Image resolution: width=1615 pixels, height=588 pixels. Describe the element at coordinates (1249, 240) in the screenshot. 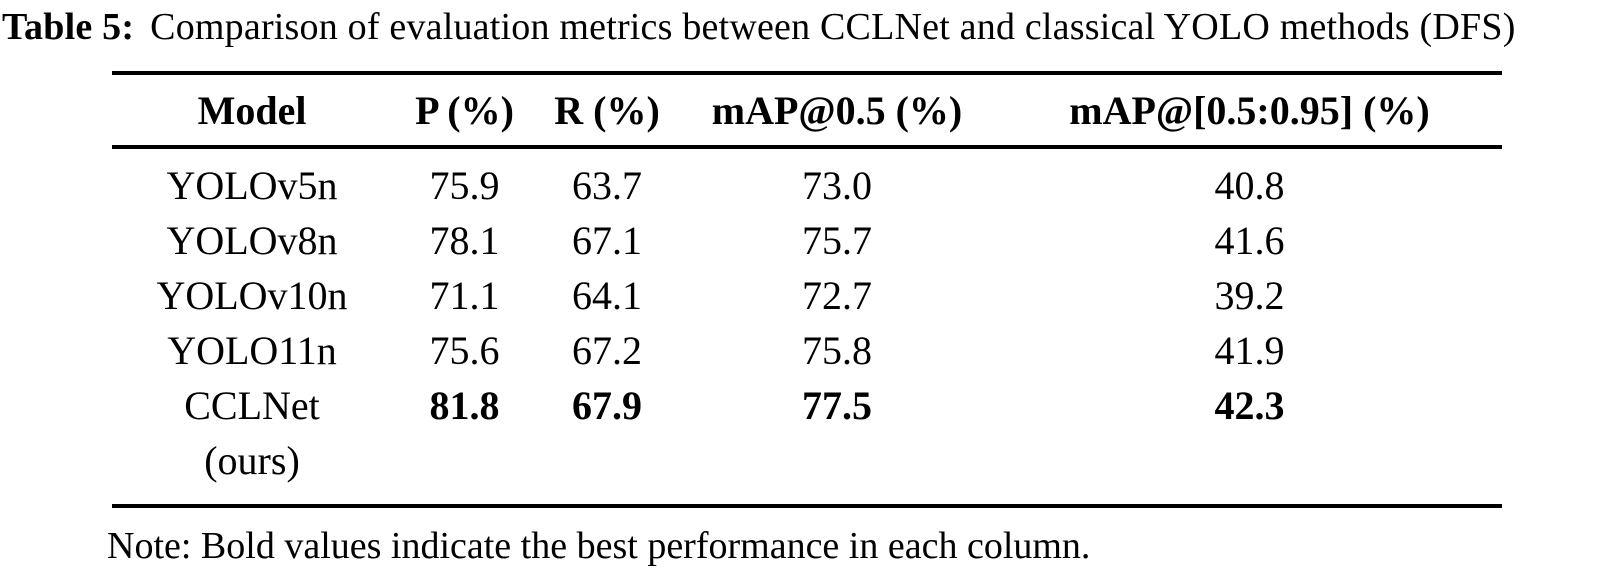

I see `metric-value: 41.6` at that location.